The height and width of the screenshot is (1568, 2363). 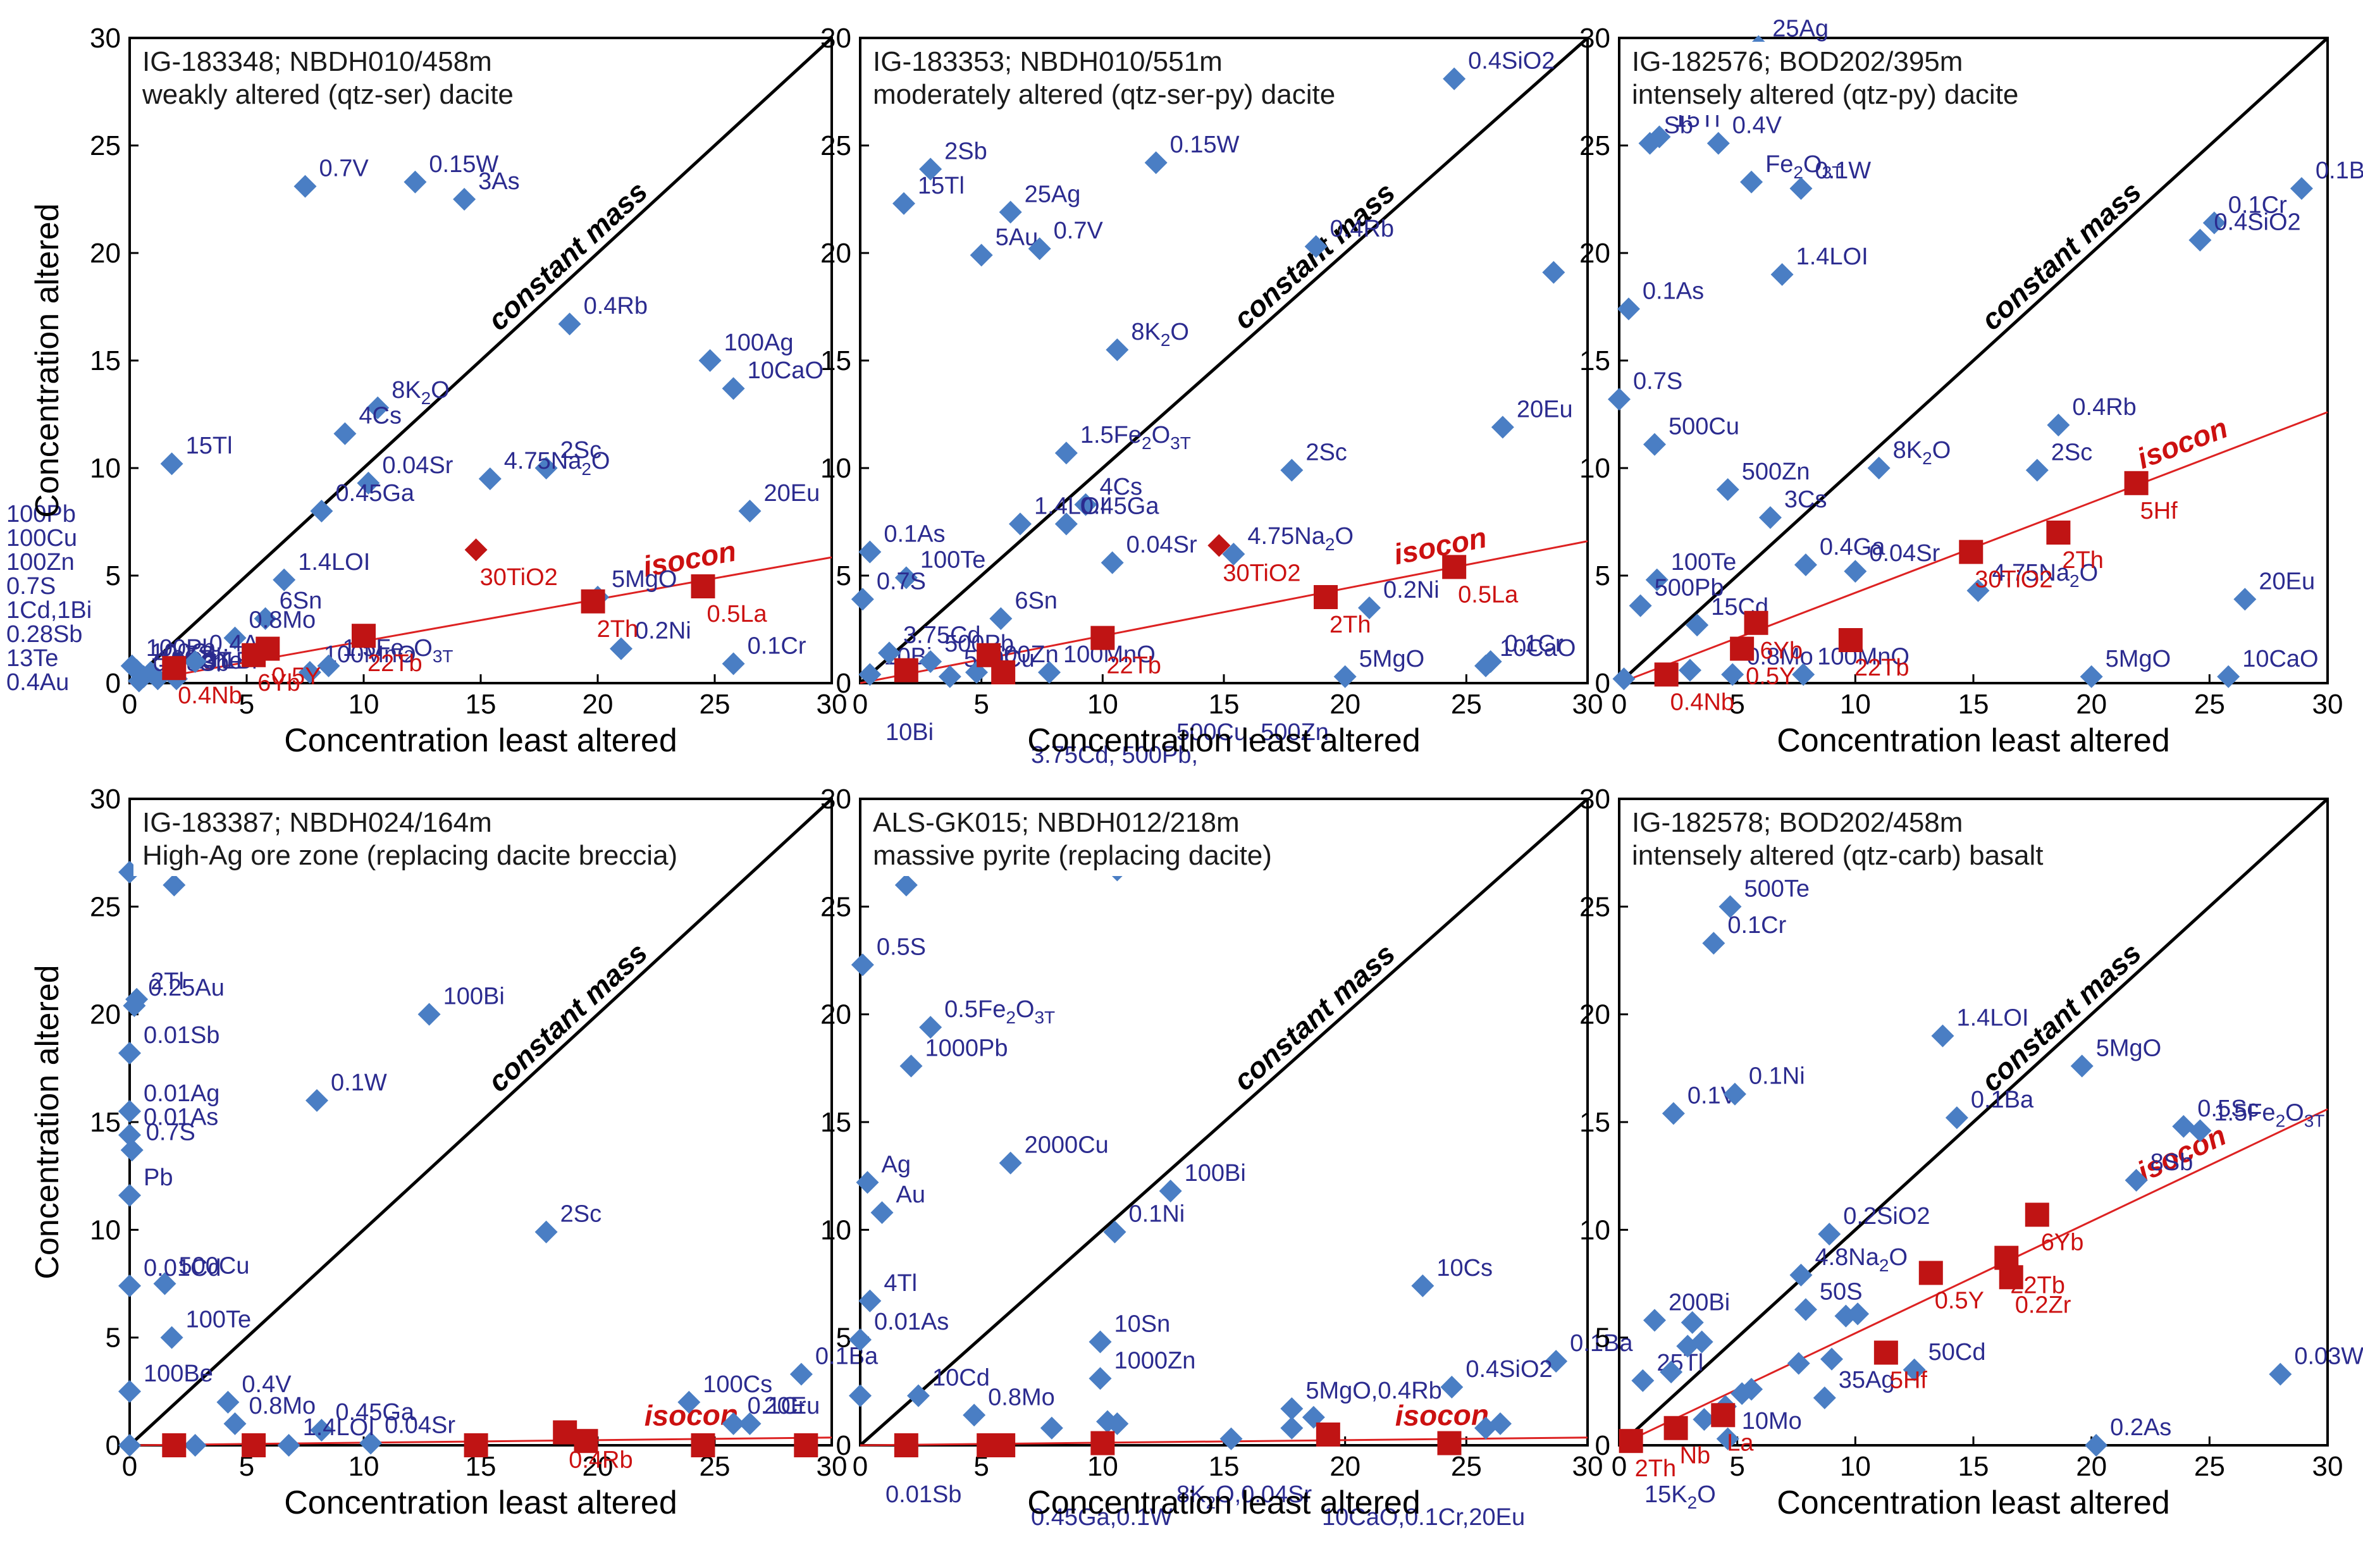 What do you see at coordinates (1886, 1216) in the screenshot?
I see `mobile-element-label: 0.2SiO2` at bounding box center [1886, 1216].